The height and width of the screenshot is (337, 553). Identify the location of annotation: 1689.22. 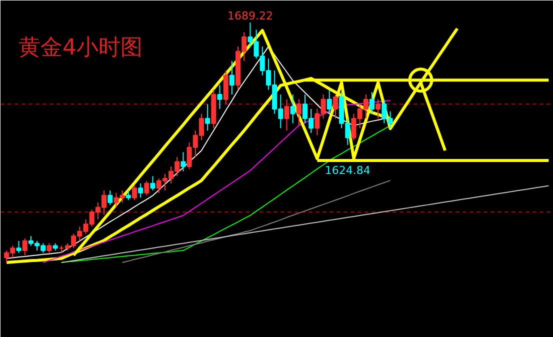
(250, 16).